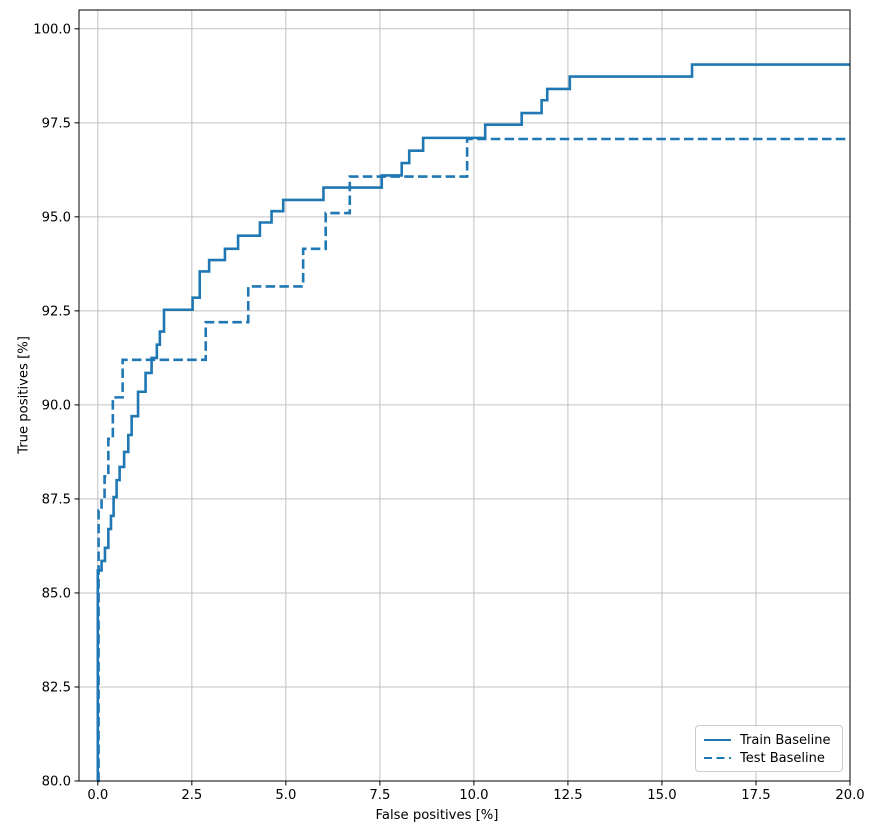  What do you see at coordinates (473, 795) in the screenshot?
I see `x-tick-label: 10.0` at bounding box center [473, 795].